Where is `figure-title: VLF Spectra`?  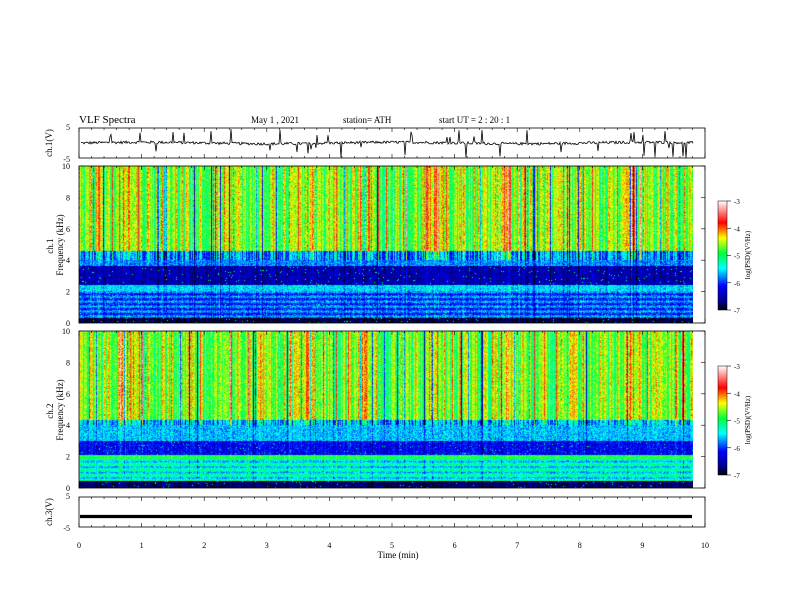 figure-title: VLF Spectra is located at coordinates (107, 120).